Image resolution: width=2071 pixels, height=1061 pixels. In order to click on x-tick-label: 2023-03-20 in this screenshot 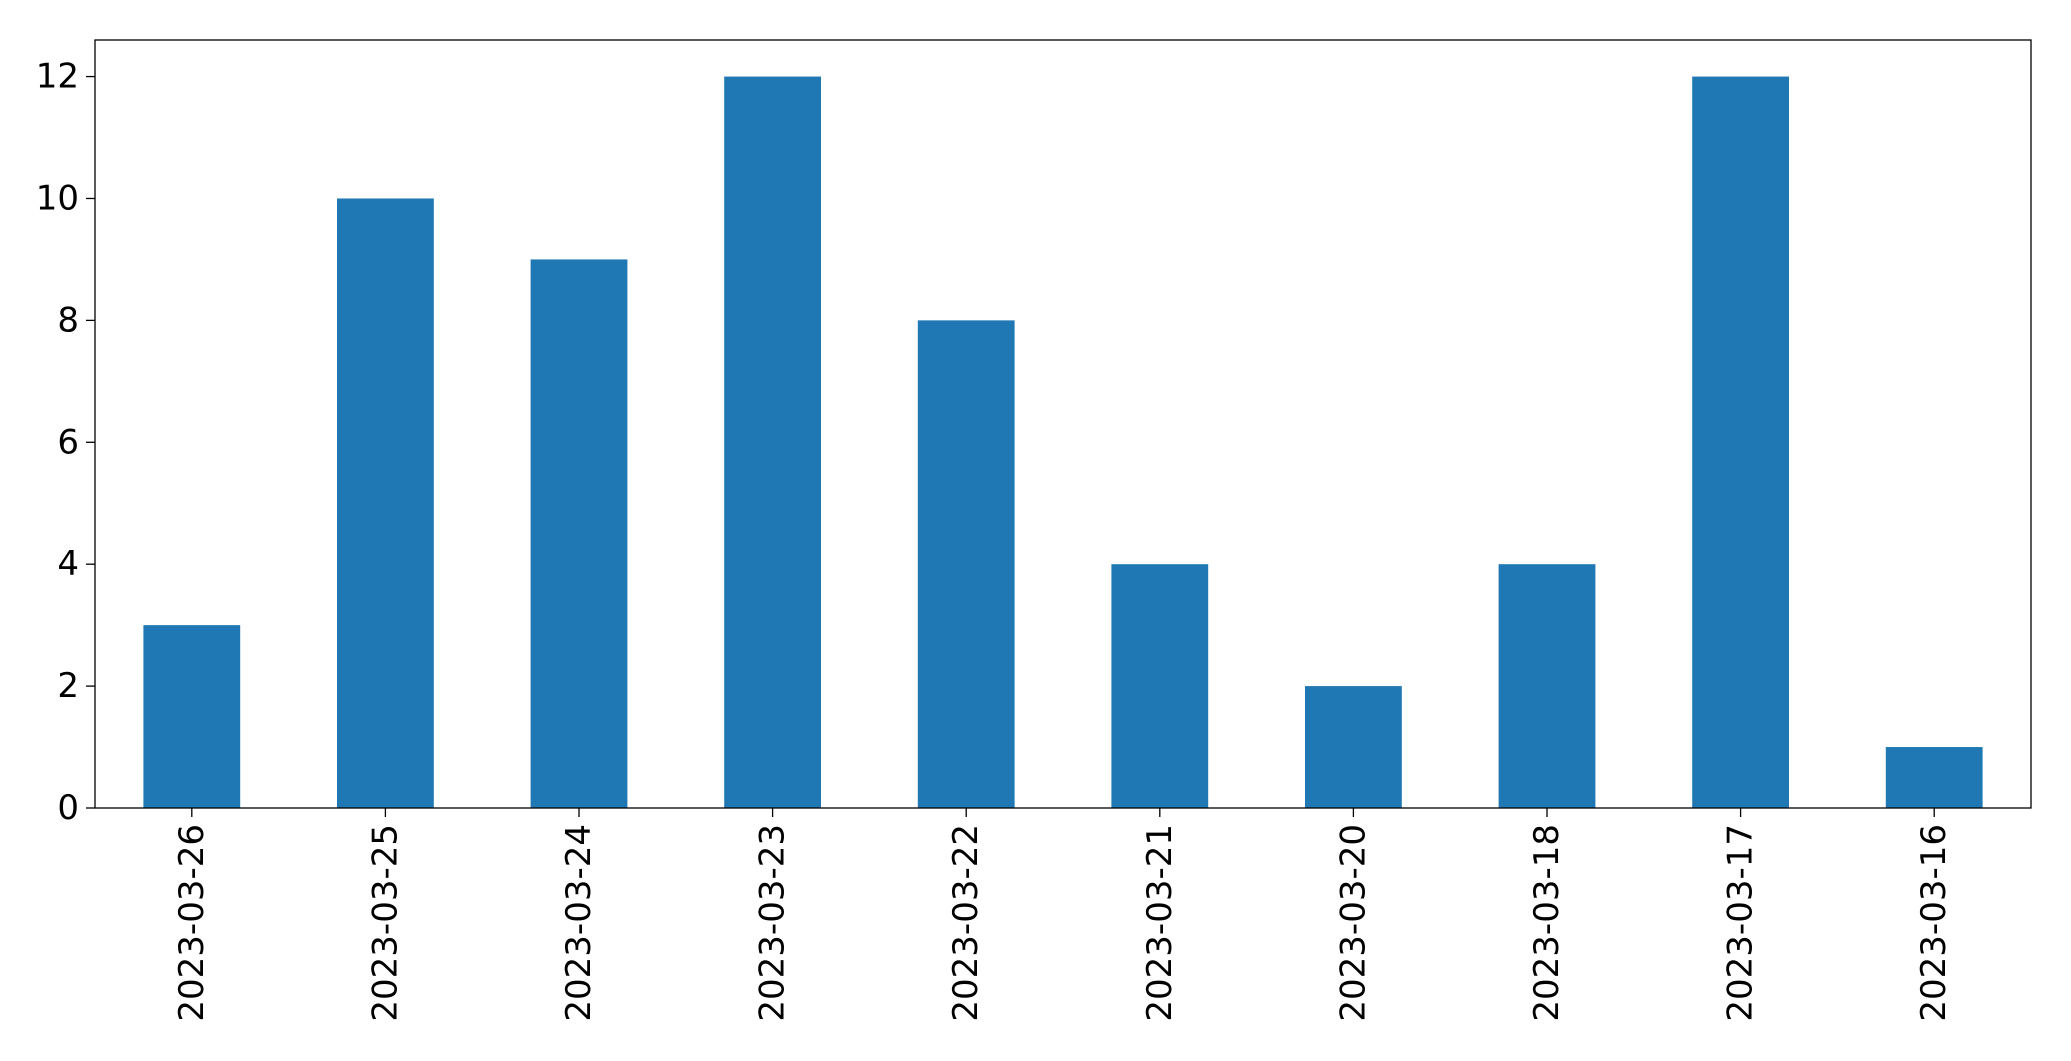, I will do `click(1353, 923)`.